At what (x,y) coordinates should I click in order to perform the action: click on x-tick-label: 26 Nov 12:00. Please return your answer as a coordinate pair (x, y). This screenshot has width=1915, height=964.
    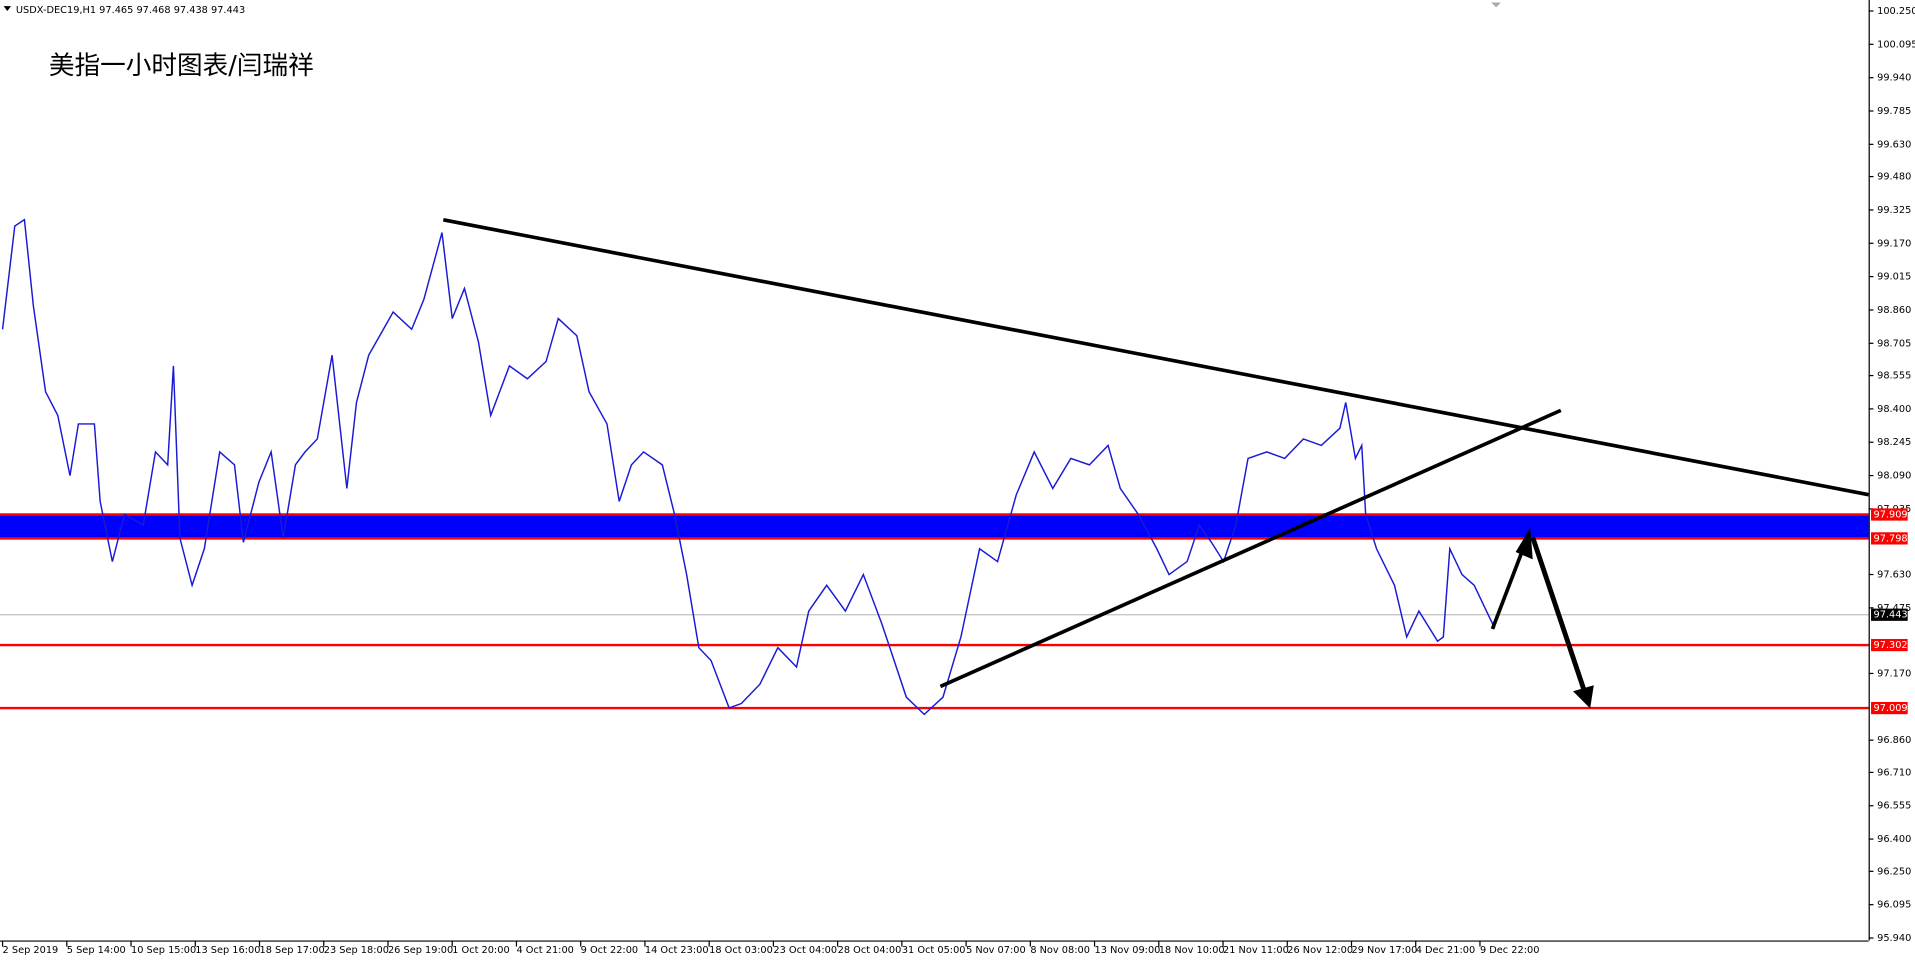
    Looking at the image, I should click on (1320, 950).